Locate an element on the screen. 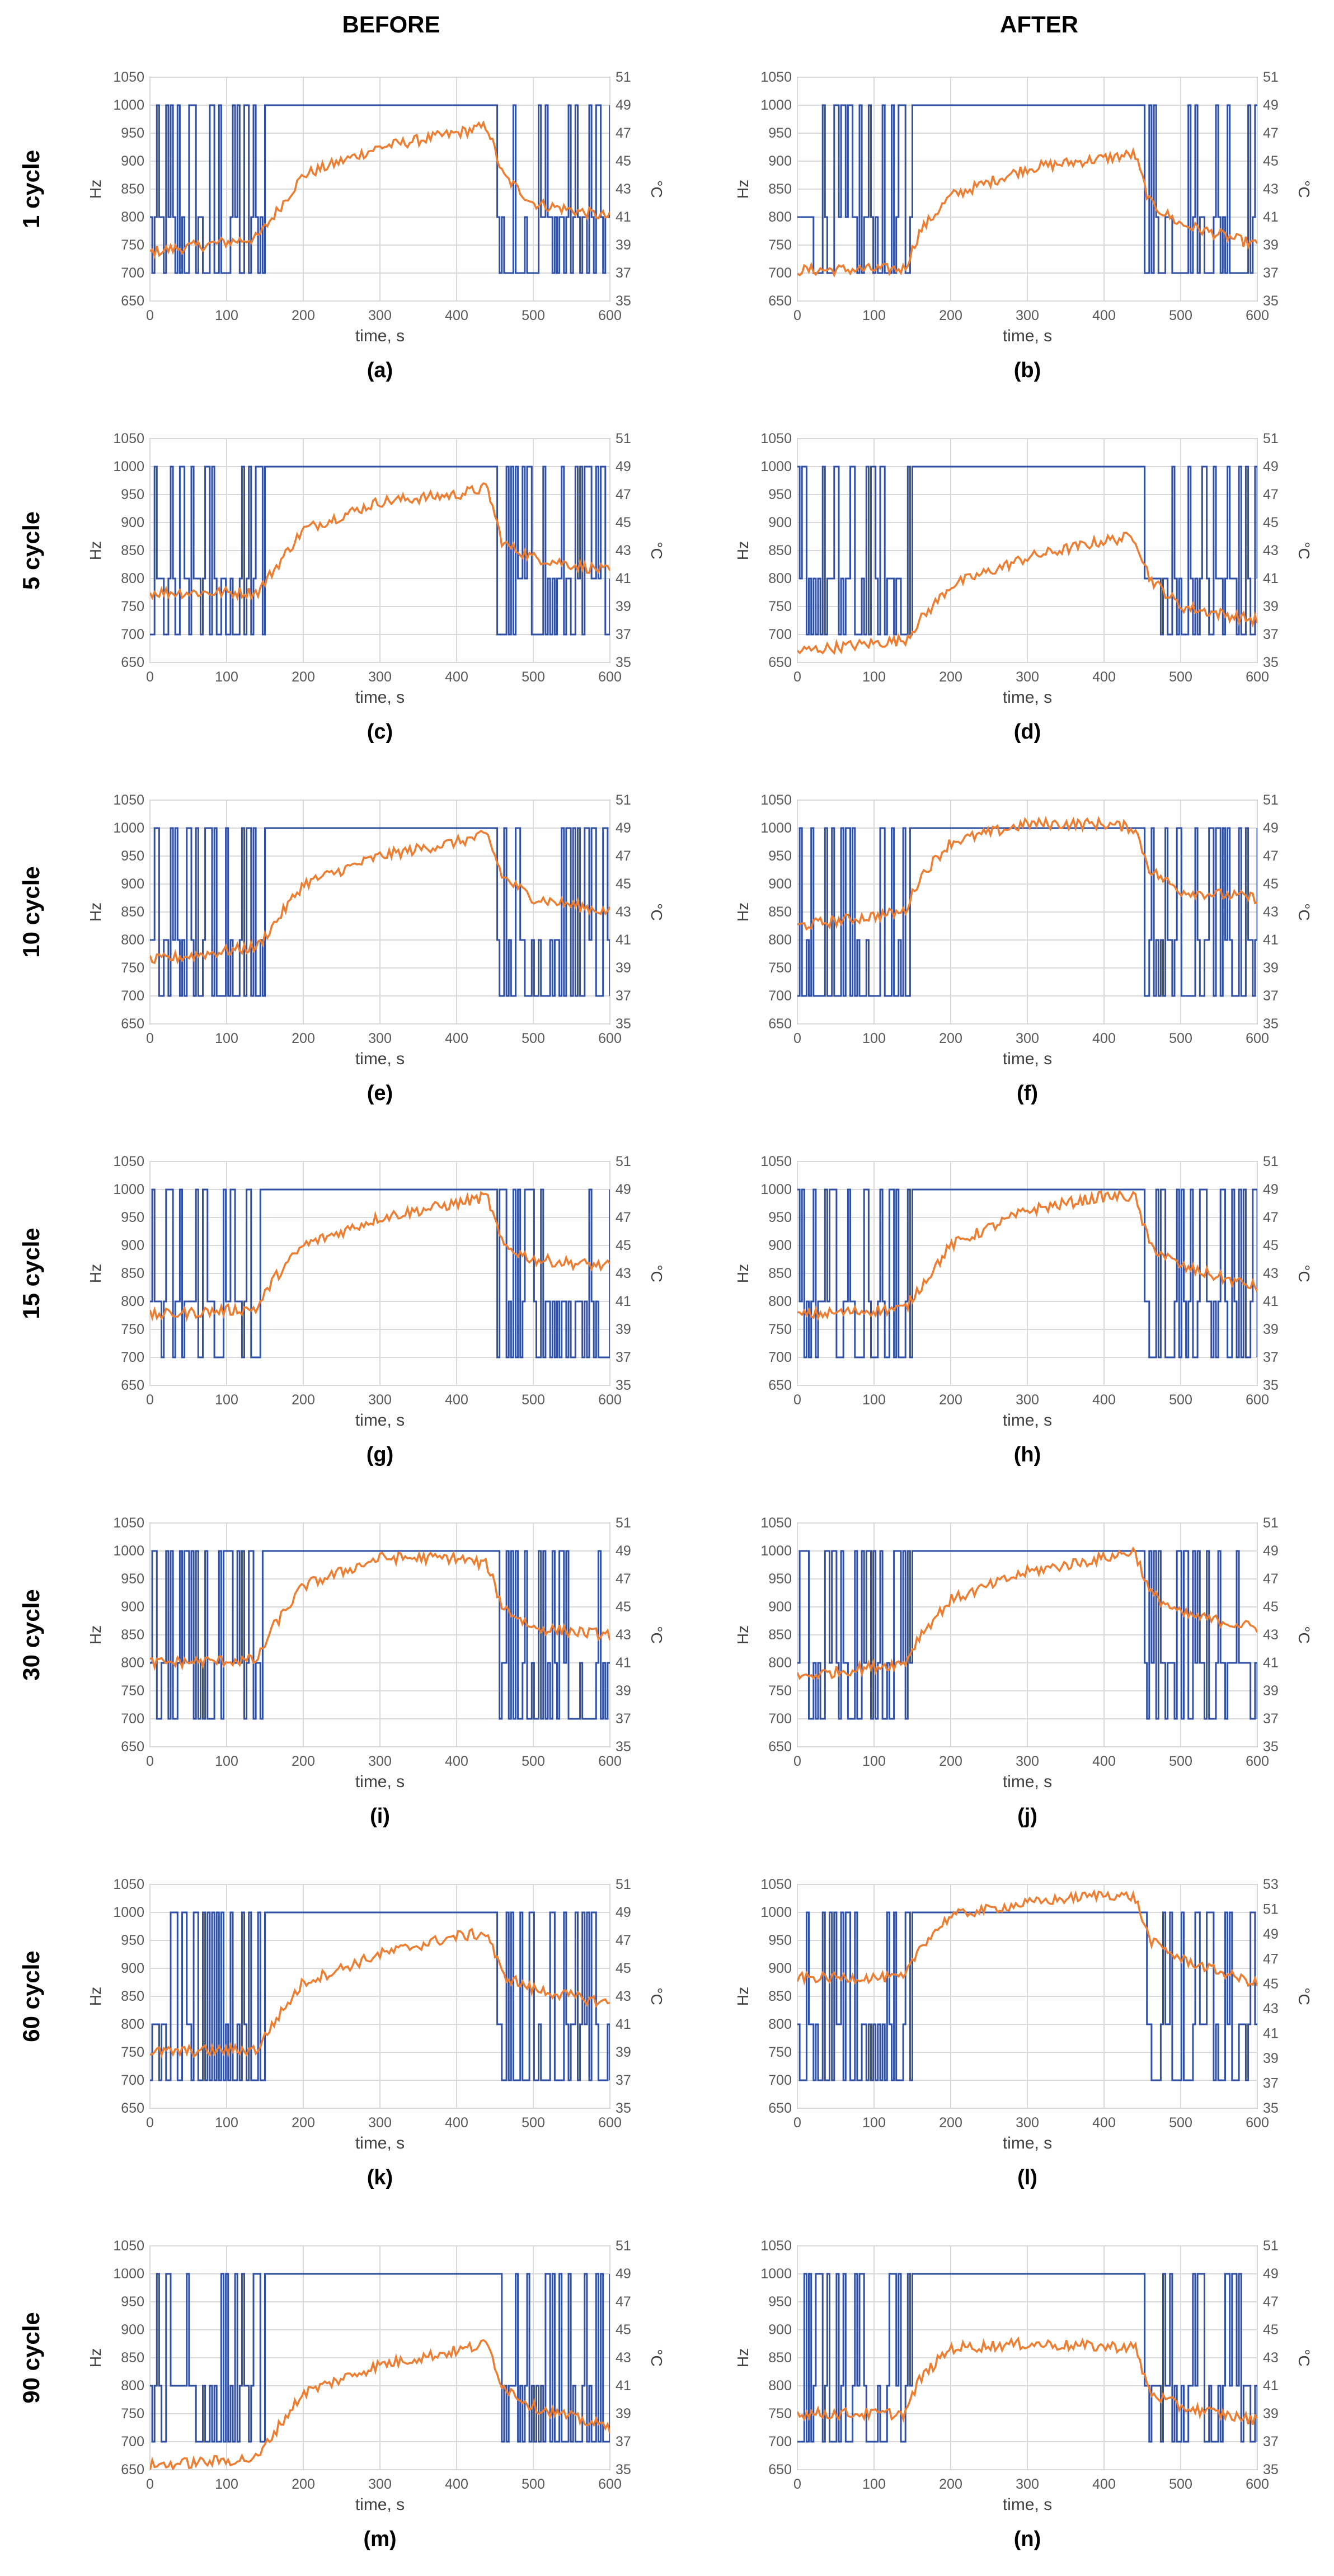  row-label: 5 cycle is located at coordinates (31, 550).